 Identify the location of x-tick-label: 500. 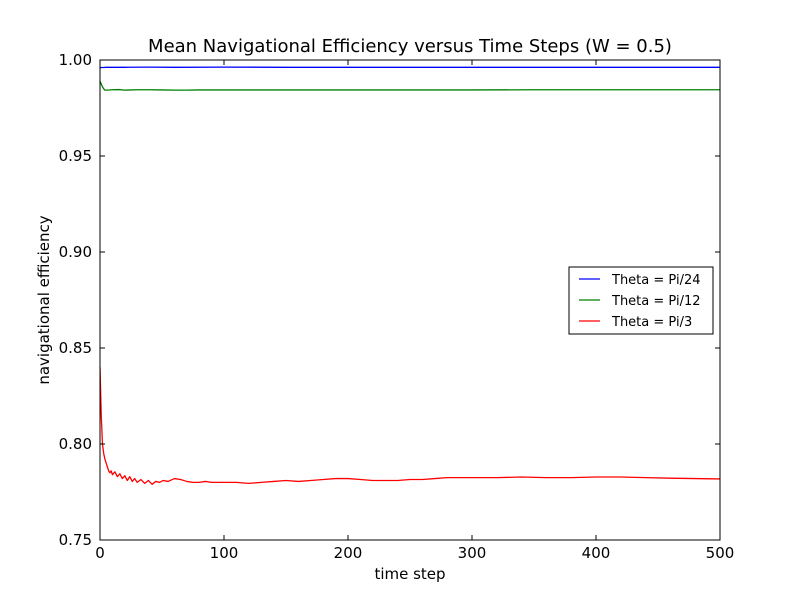
(720, 553).